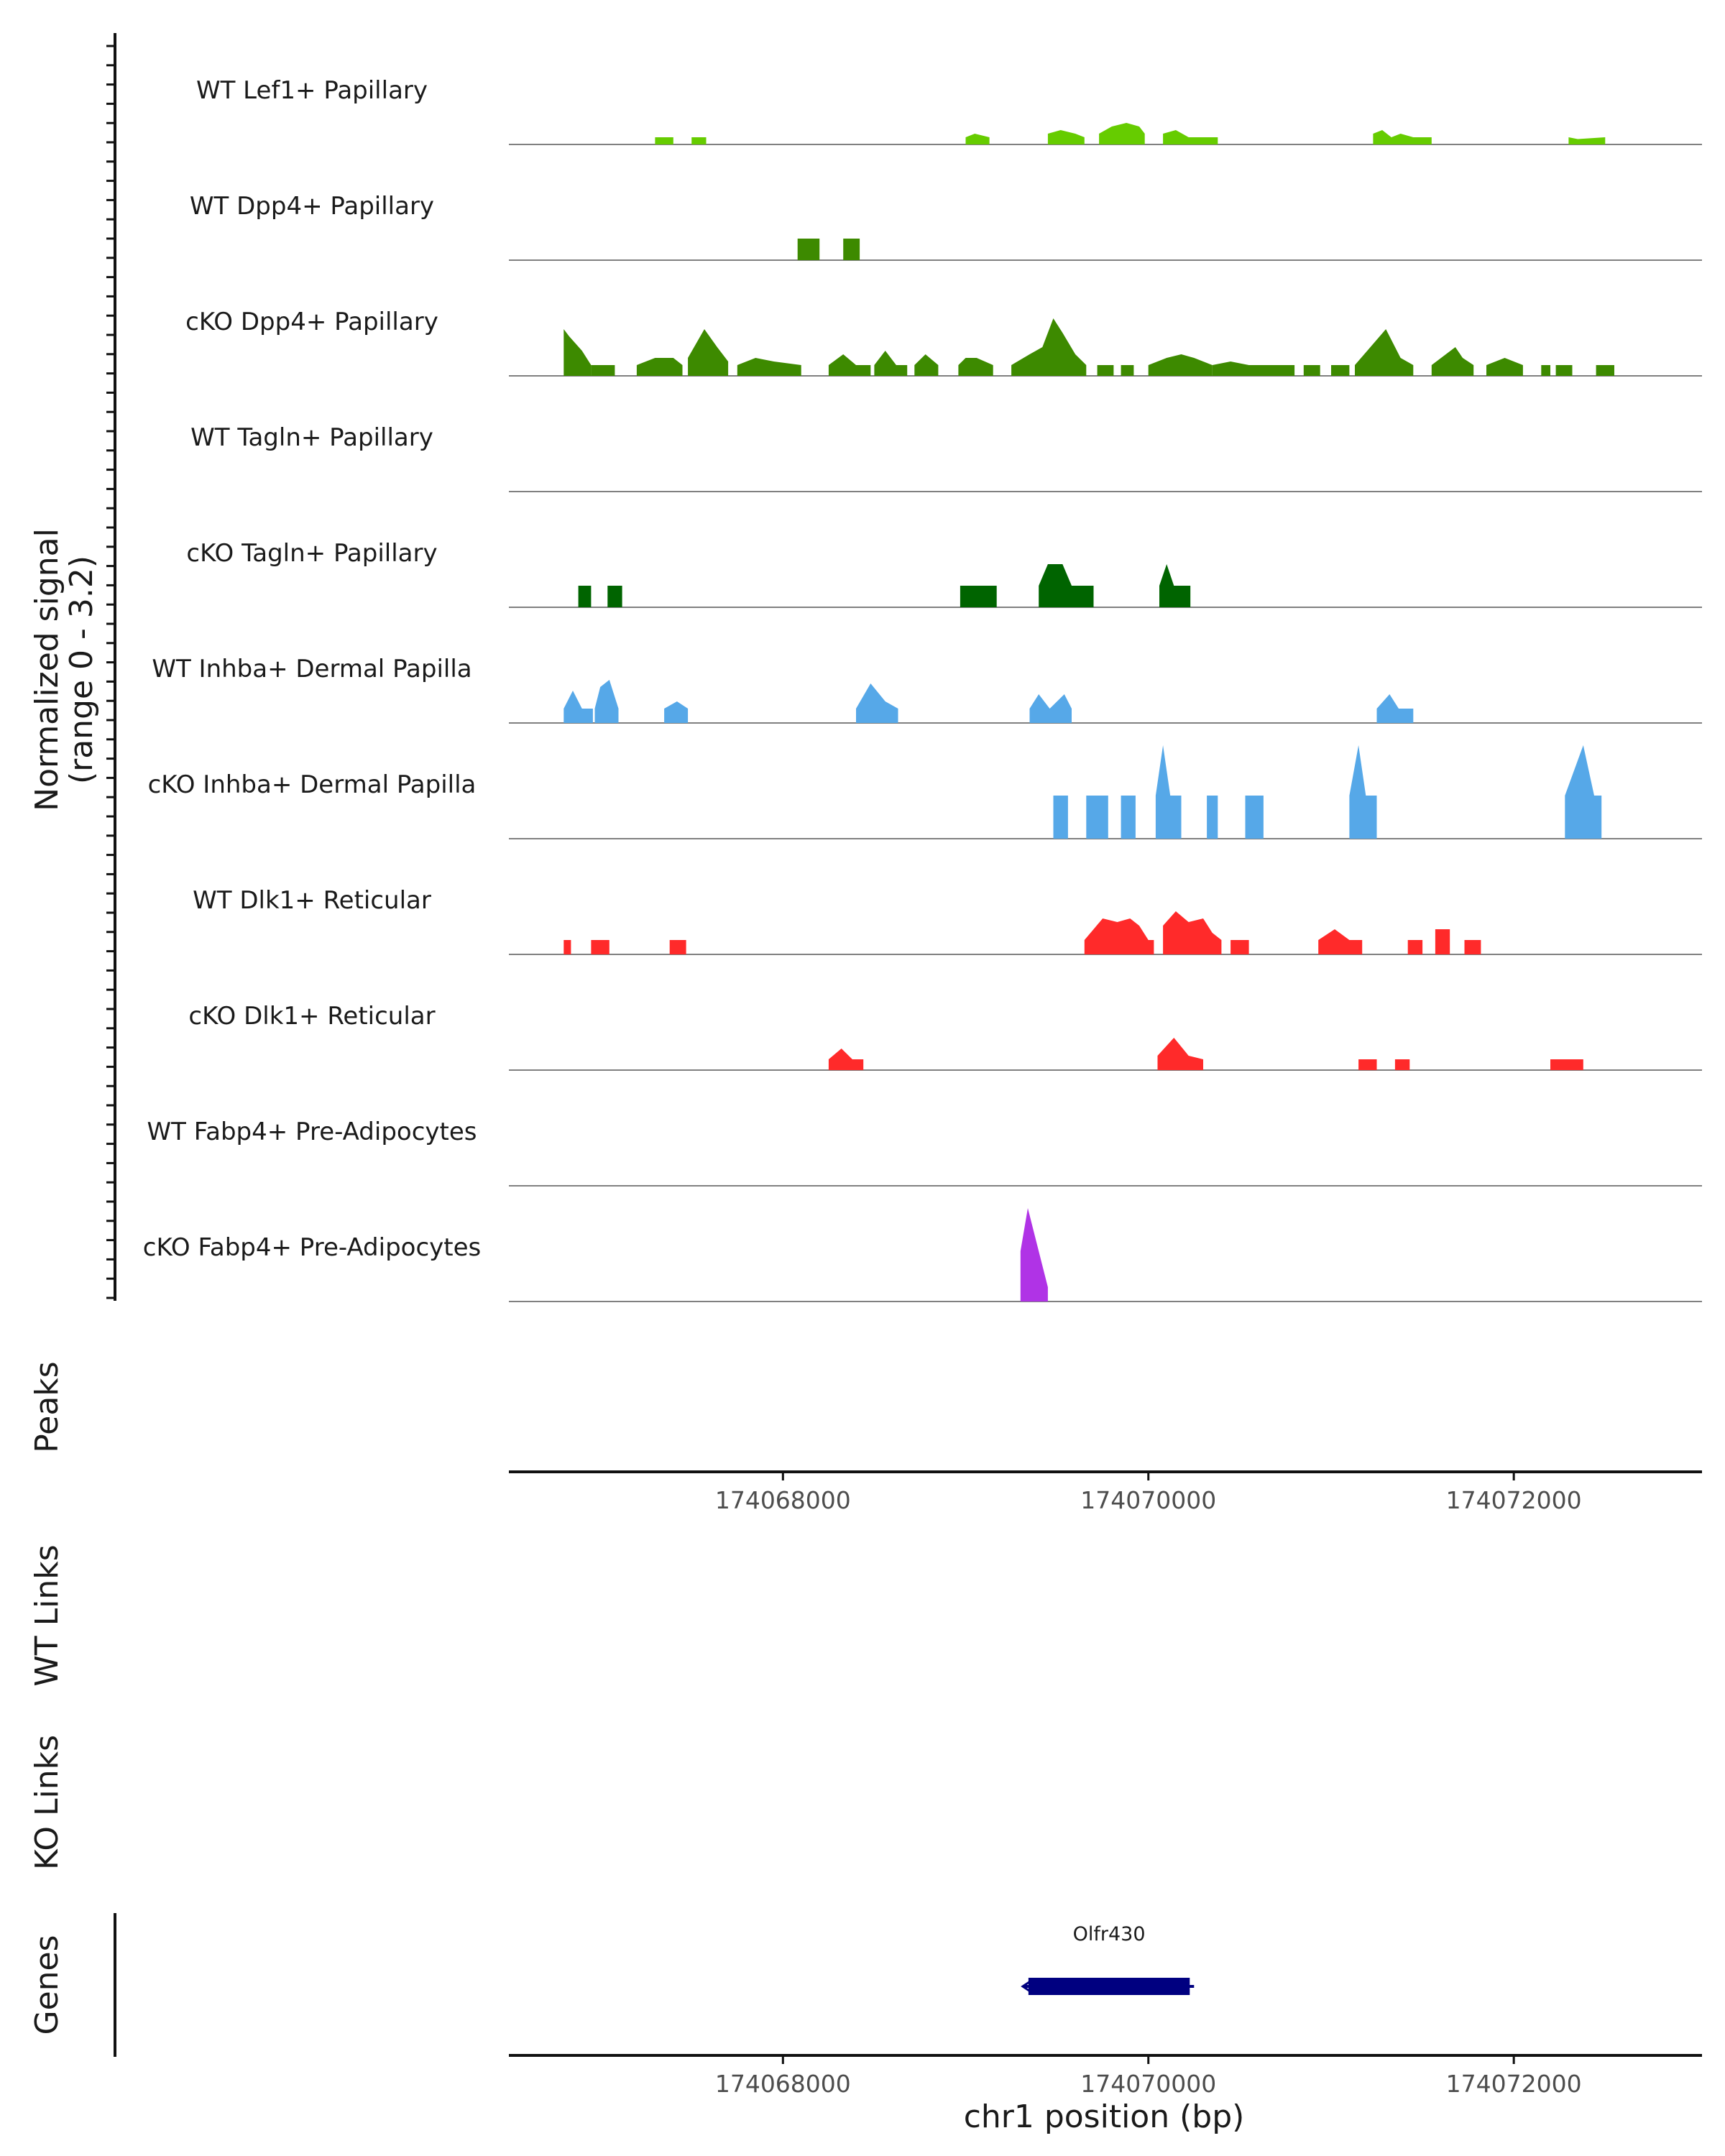 This screenshot has height=2156, width=1725. I want to click on track-label: cKO Dlk1+ Reticular, so click(311, 1017).